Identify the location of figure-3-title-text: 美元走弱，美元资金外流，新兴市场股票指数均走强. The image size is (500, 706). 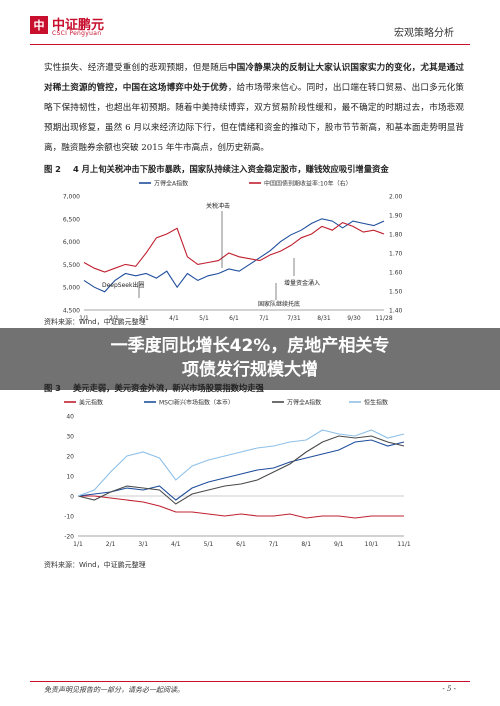
(168, 388).